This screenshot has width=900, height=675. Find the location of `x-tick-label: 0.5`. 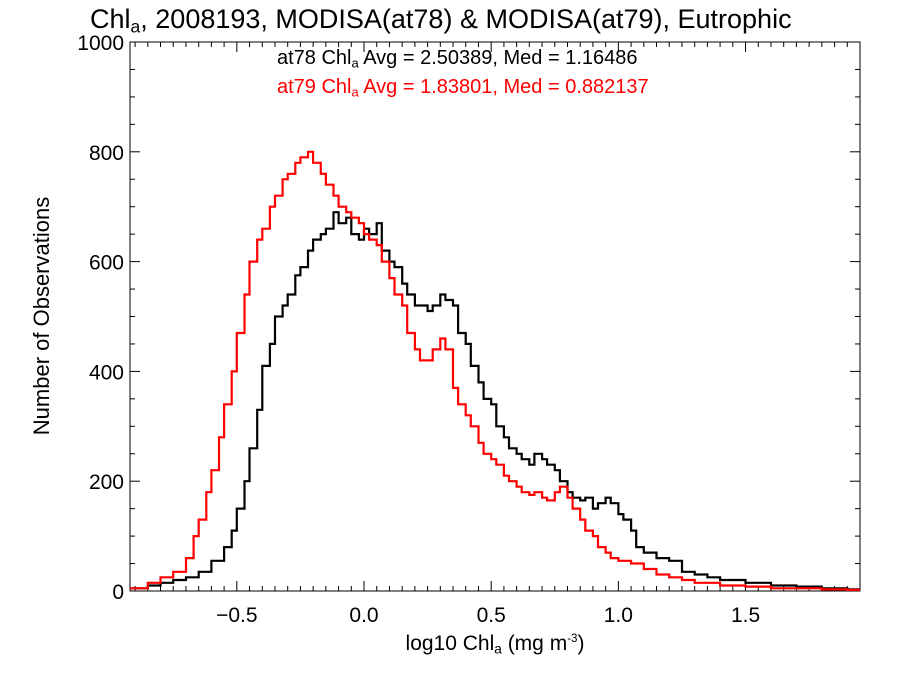

x-tick-label: 0.5 is located at coordinates (491, 615).